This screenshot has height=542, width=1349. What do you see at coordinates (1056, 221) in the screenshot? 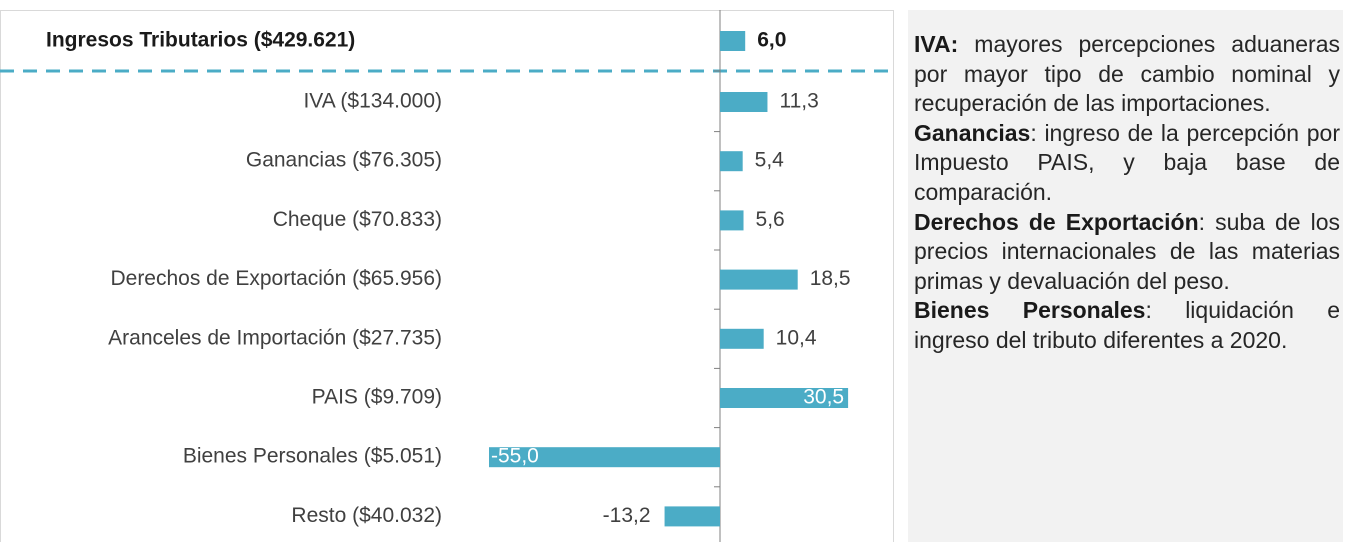
I see `note-term: Derechos de Exportación` at bounding box center [1056, 221].